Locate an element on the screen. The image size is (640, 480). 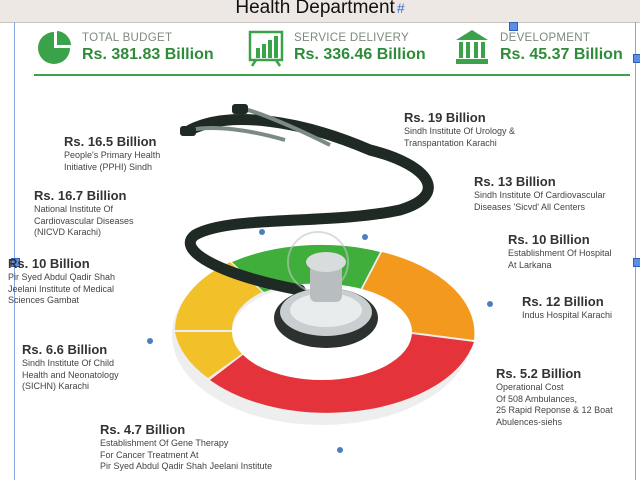
title-text: Health Department is located at coordinates (315, 9).